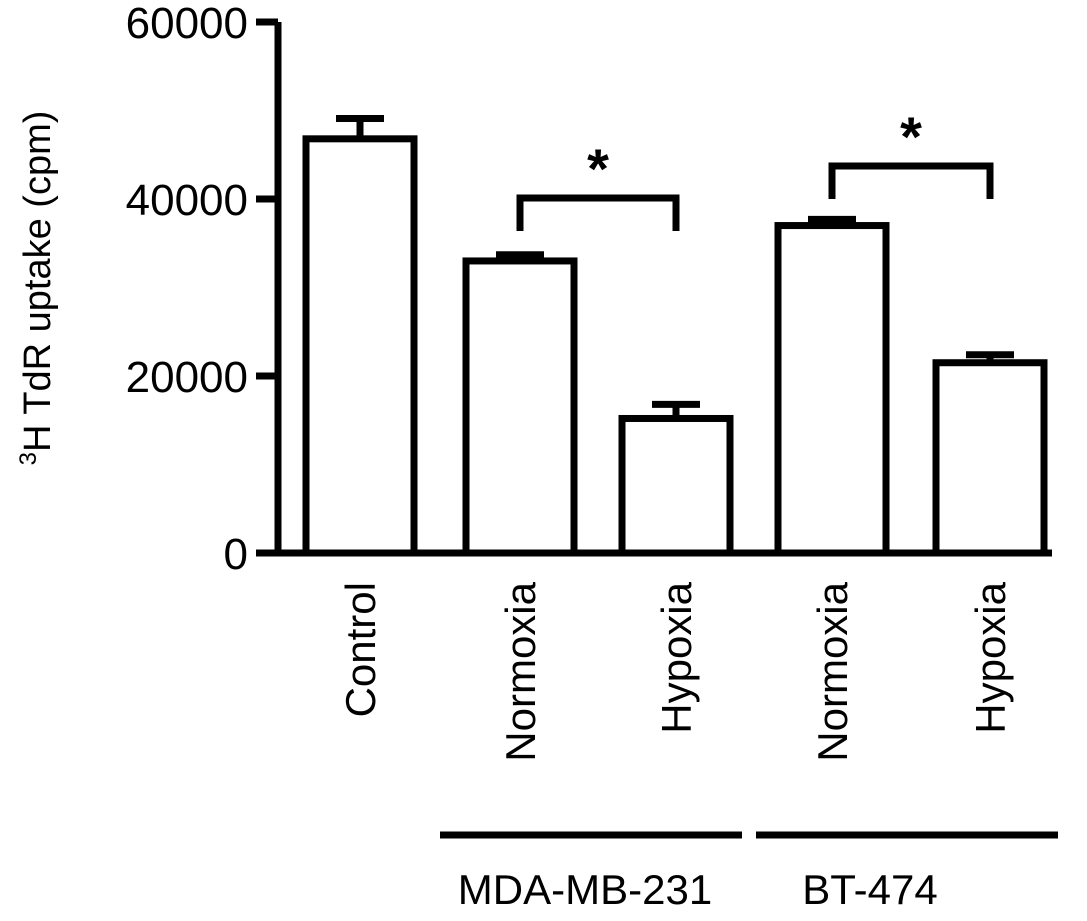 The width and height of the screenshot is (1087, 921). I want to click on y-axis-label-superscript: 3, so click(28, 458).